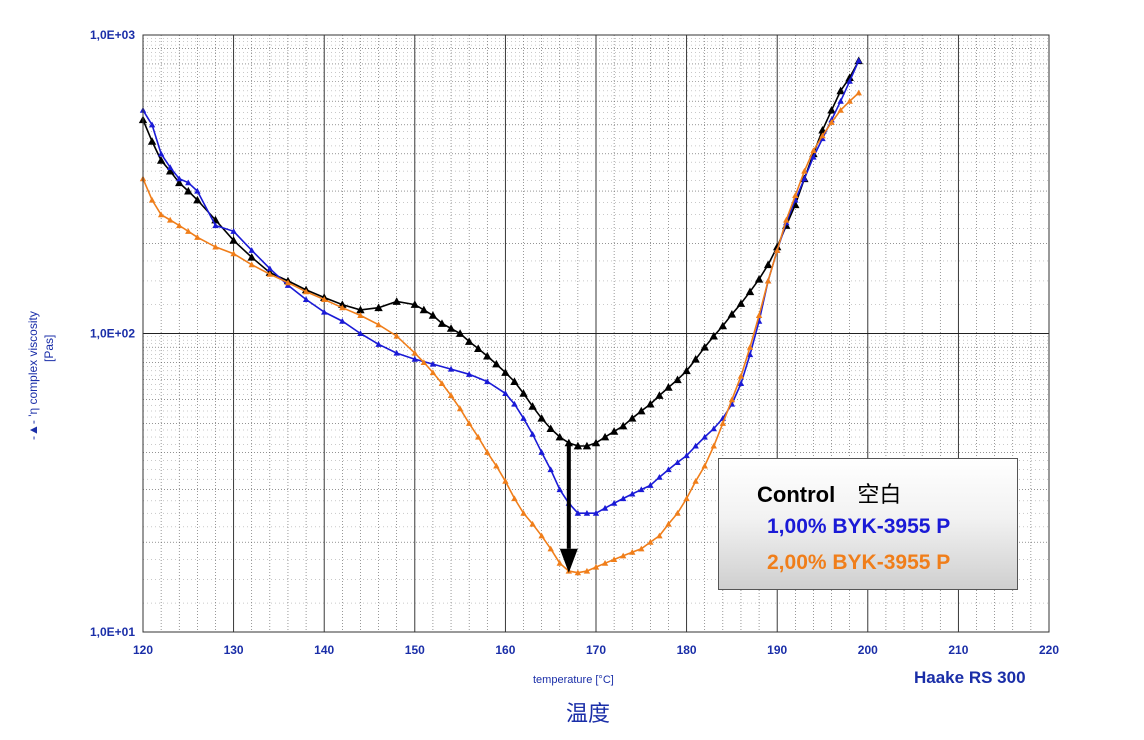  I want to click on x-tick-label: 190, so click(777, 650).